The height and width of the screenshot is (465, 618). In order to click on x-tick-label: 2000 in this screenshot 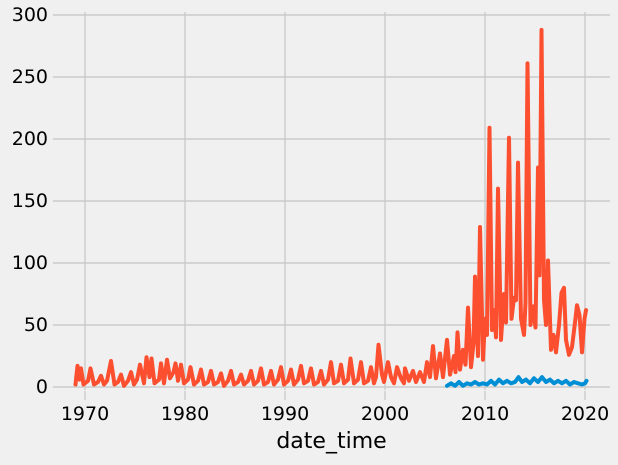, I will do `click(385, 414)`.